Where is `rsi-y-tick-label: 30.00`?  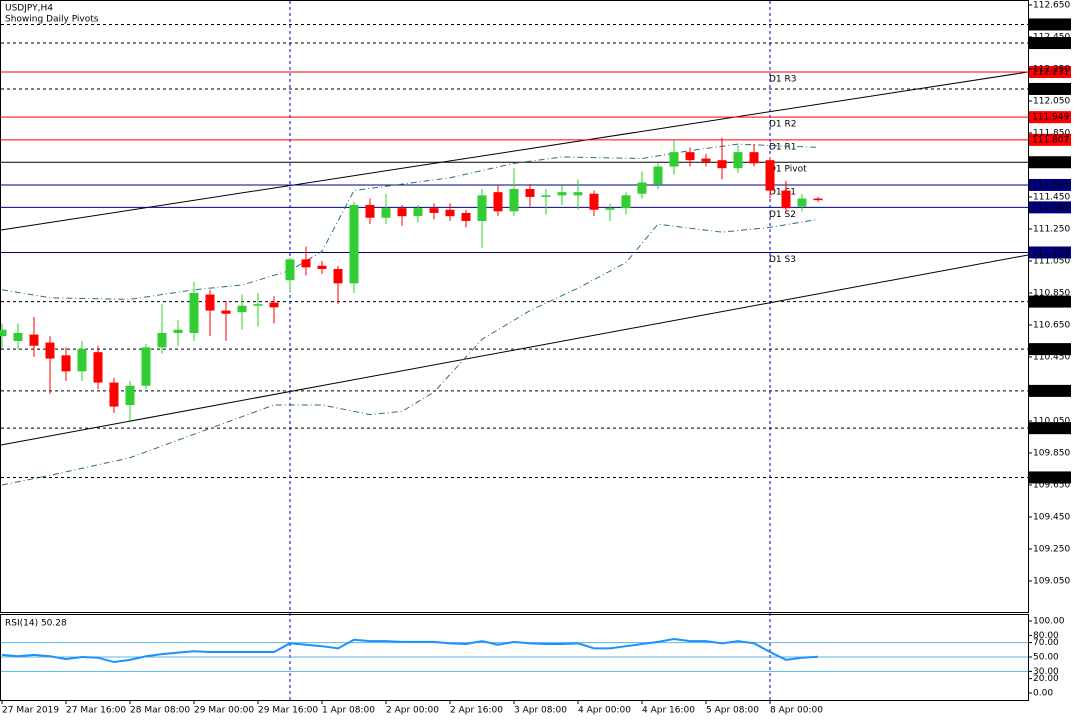
rsi-y-tick-label: 30.00 is located at coordinates (1046, 672).